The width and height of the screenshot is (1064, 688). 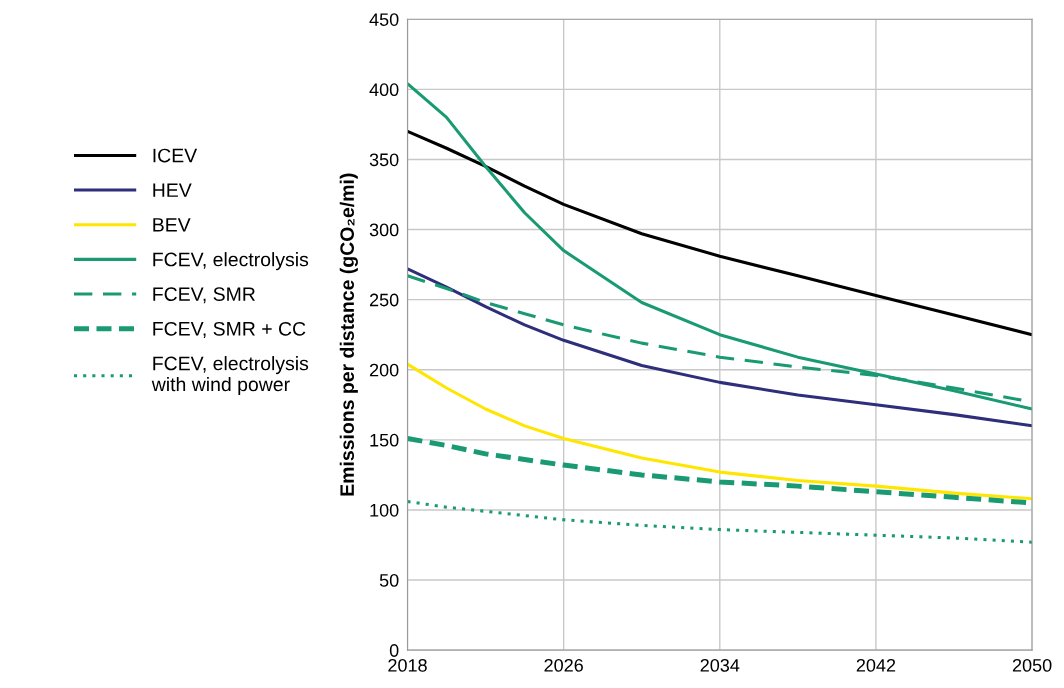 I want to click on y-tick-label: 350, so click(x=384, y=160).